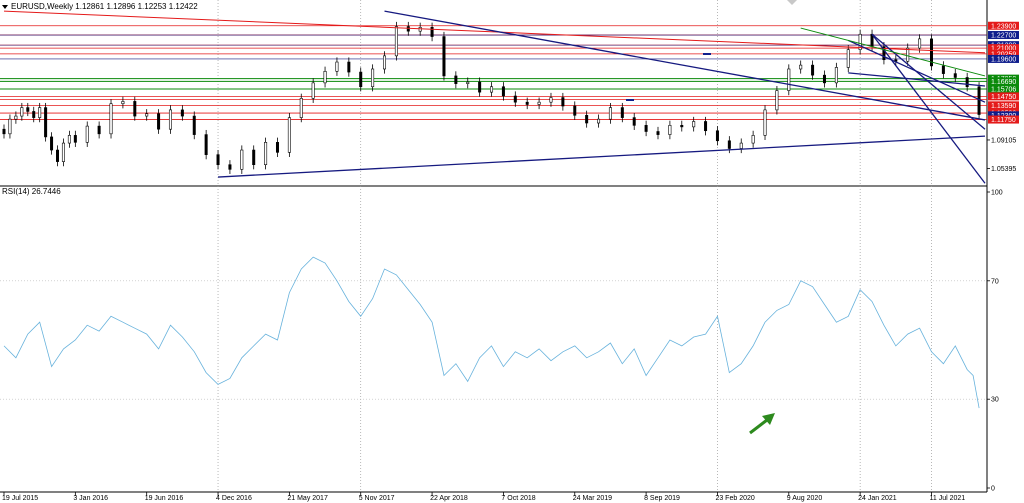  What do you see at coordinates (995, 400) in the screenshot?
I see `rsi-tick-label: 30` at bounding box center [995, 400].